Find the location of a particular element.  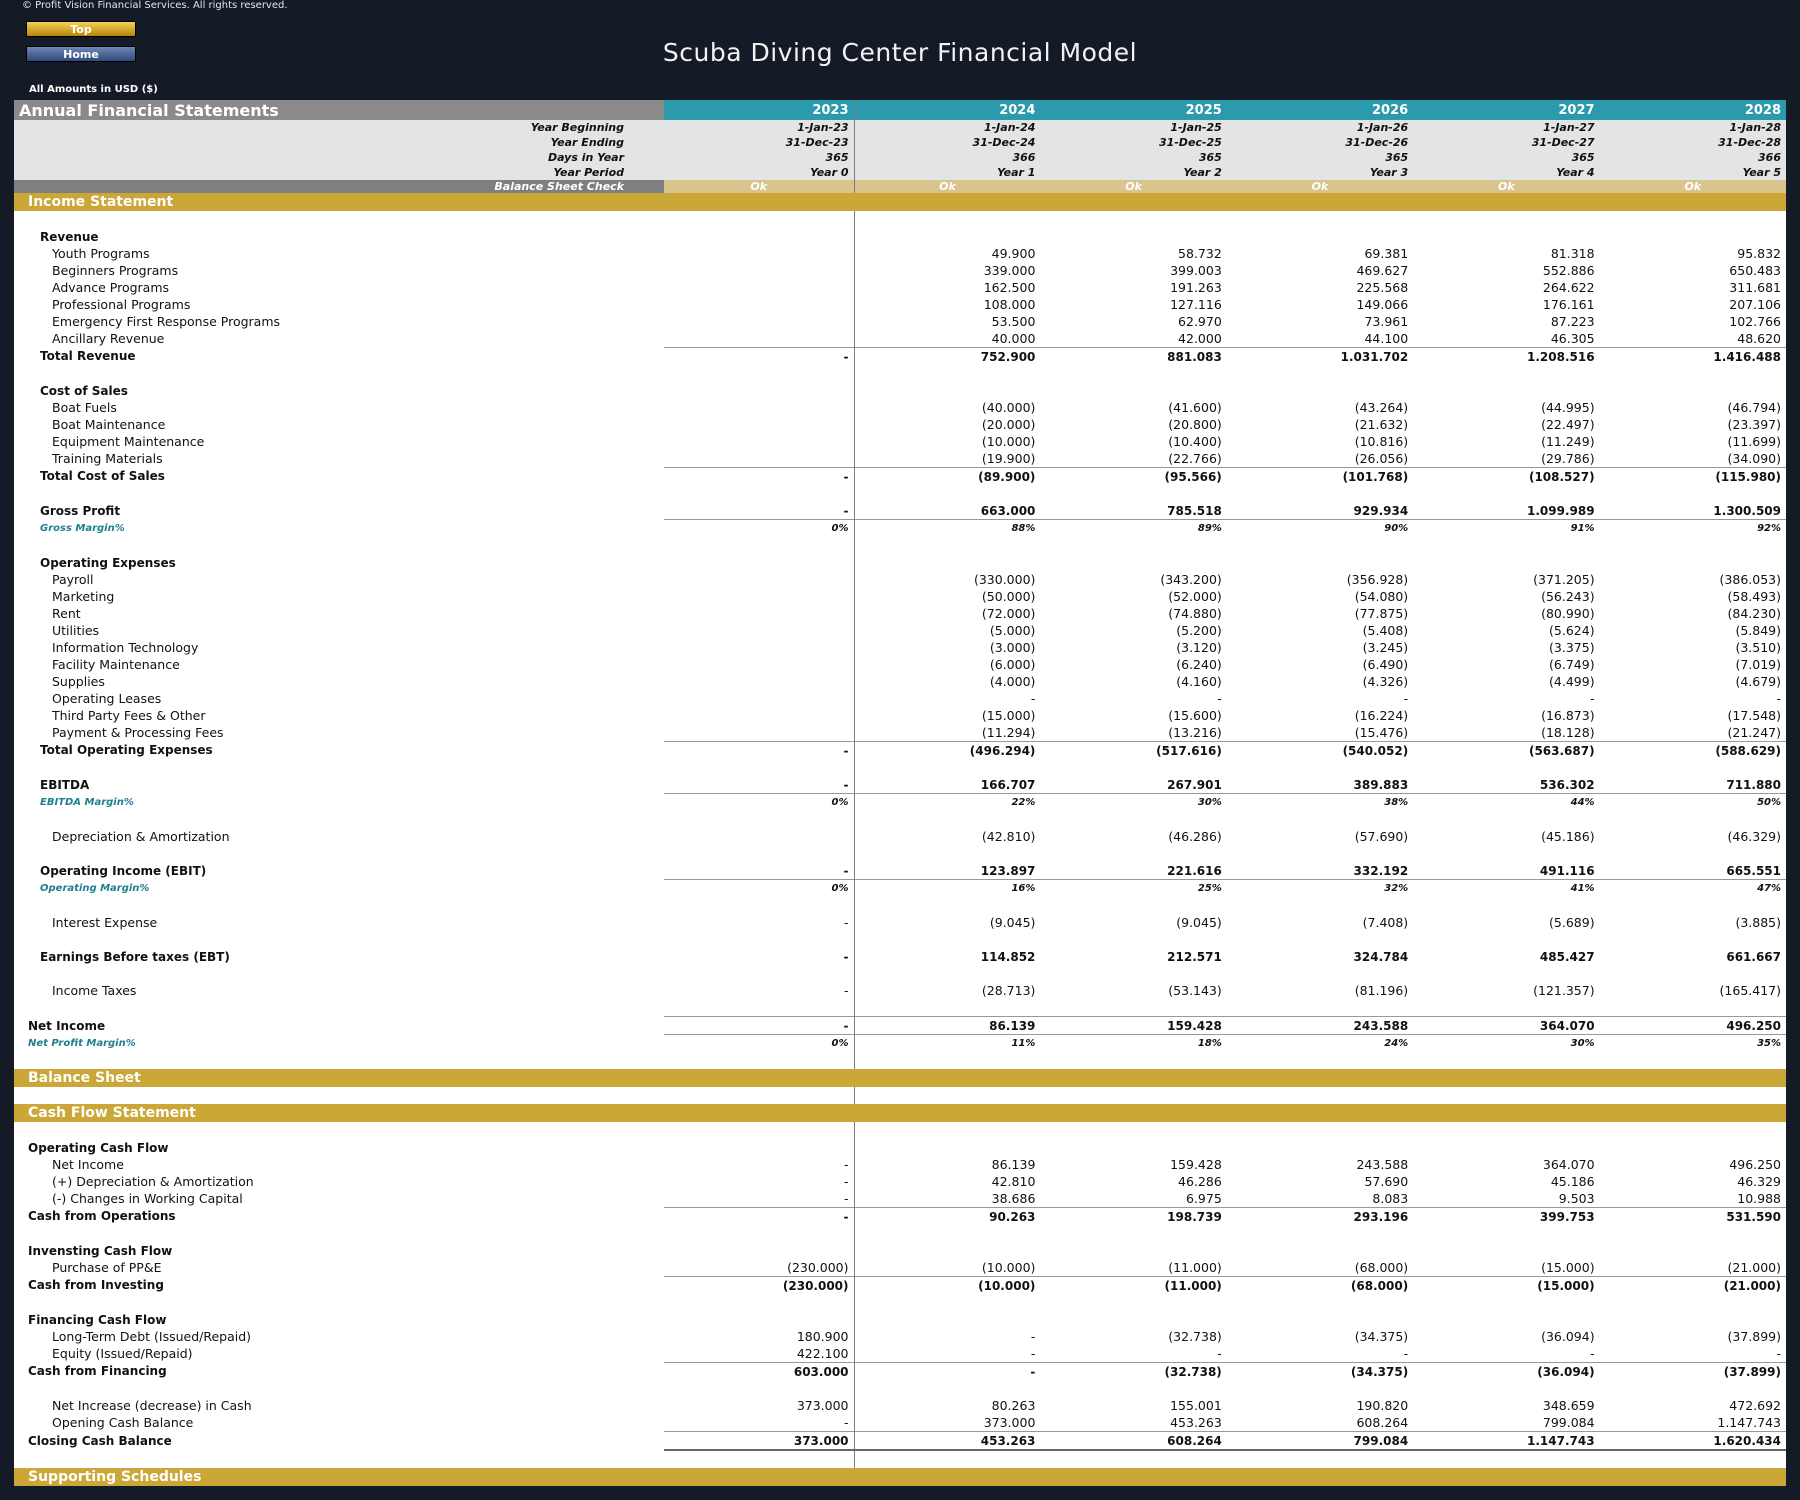

year-header: 2025 is located at coordinates (1133, 110).